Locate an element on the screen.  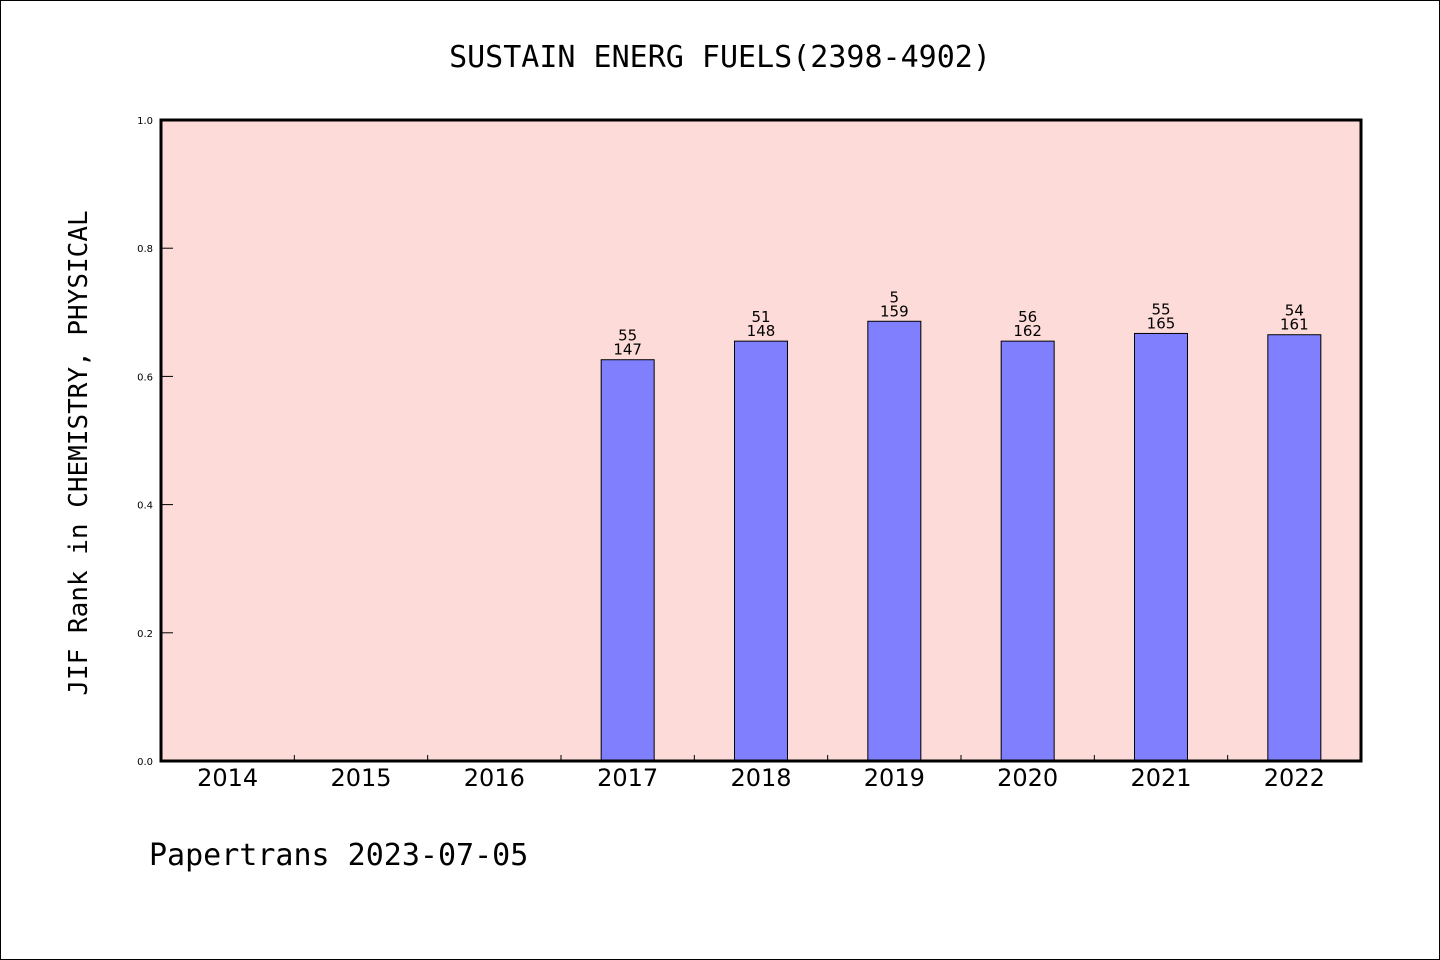
x-tick-label-2018: 2018 is located at coordinates (760, 778).